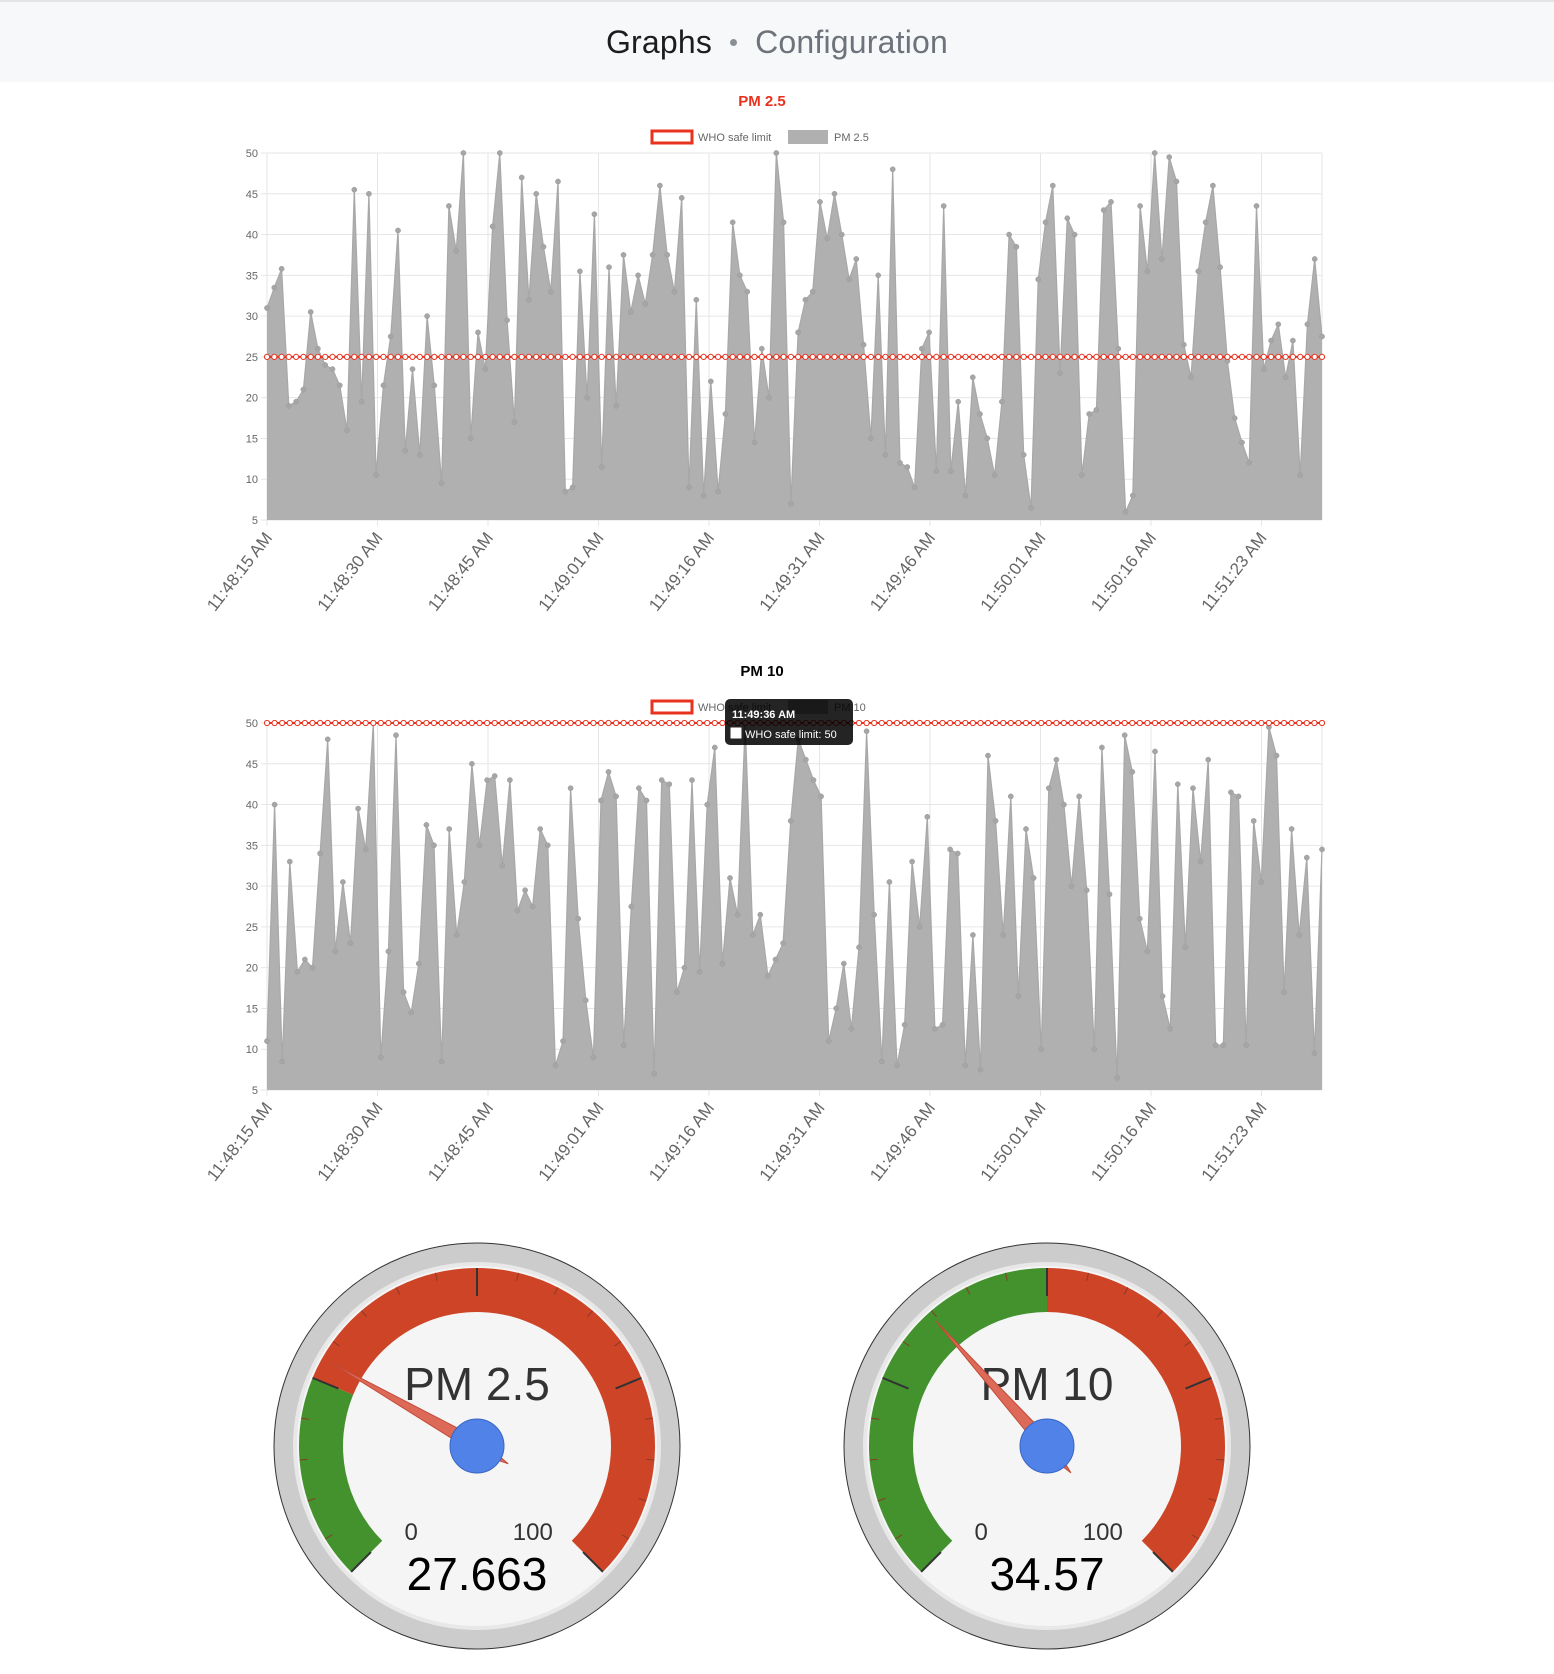  What do you see at coordinates (659, 41) in the screenshot?
I see `nav-graphs-link: Graphs` at bounding box center [659, 41].